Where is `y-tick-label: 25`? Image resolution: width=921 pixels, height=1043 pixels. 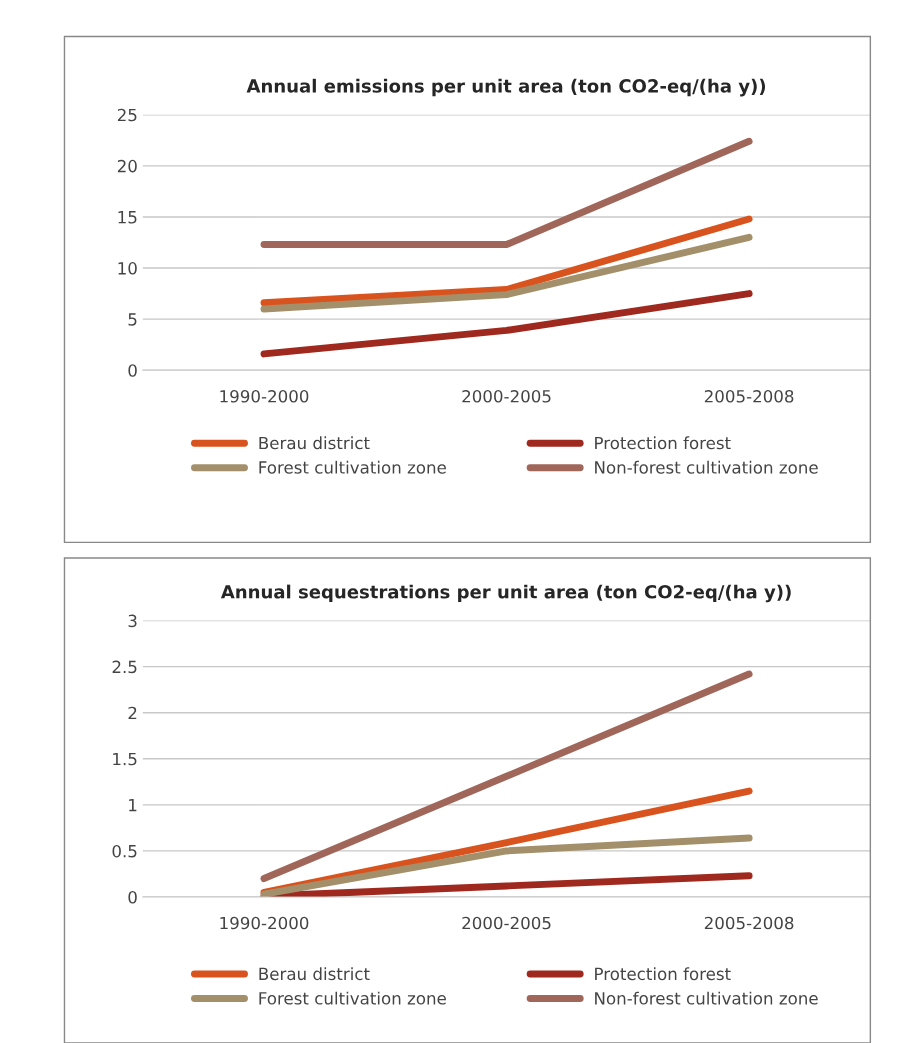 y-tick-label: 25 is located at coordinates (127, 115).